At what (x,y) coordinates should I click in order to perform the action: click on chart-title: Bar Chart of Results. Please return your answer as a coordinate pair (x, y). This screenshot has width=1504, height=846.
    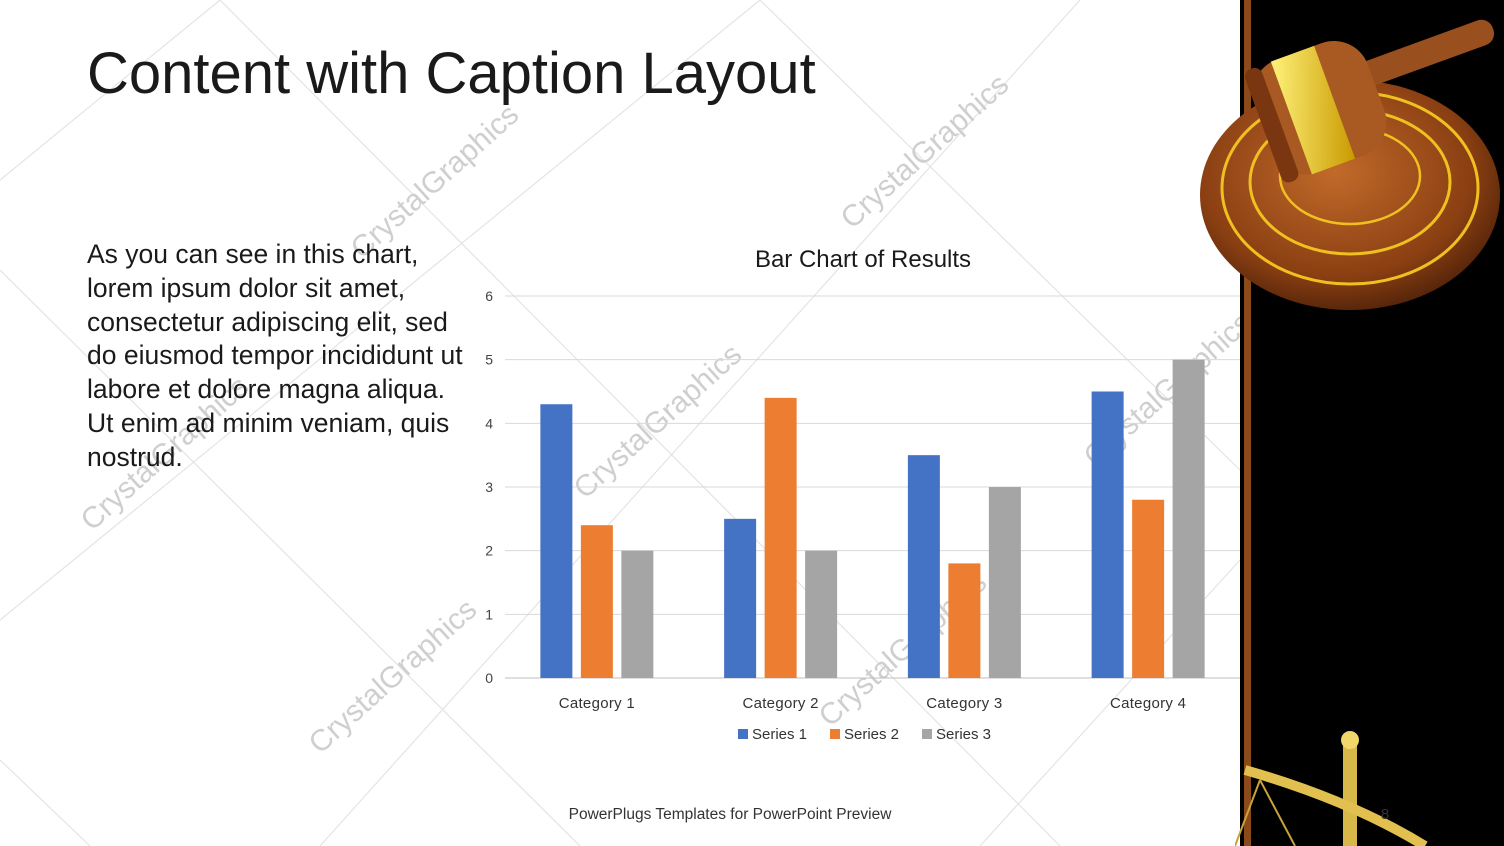
    Looking at the image, I should click on (863, 259).